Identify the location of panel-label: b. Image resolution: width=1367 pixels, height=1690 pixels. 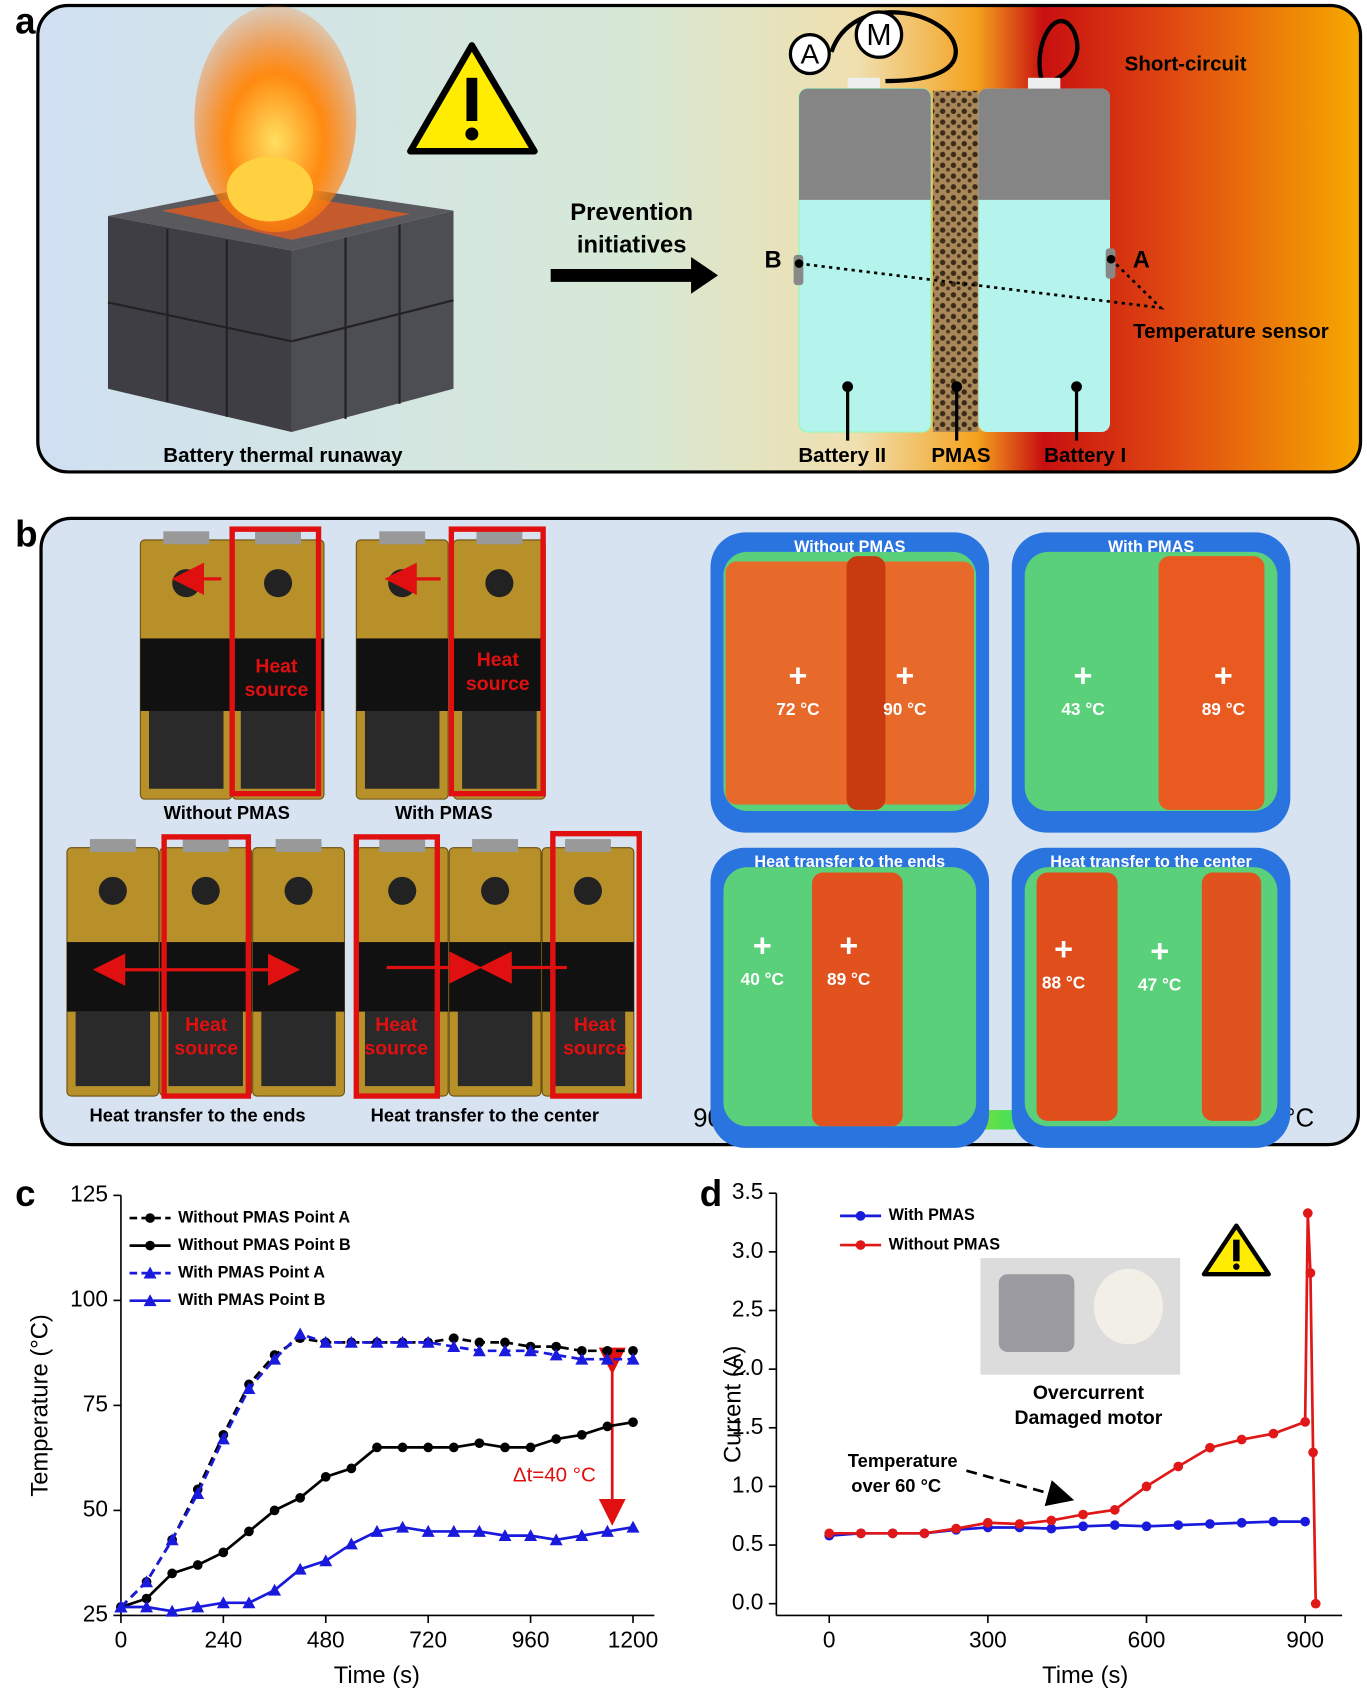
(26, 533).